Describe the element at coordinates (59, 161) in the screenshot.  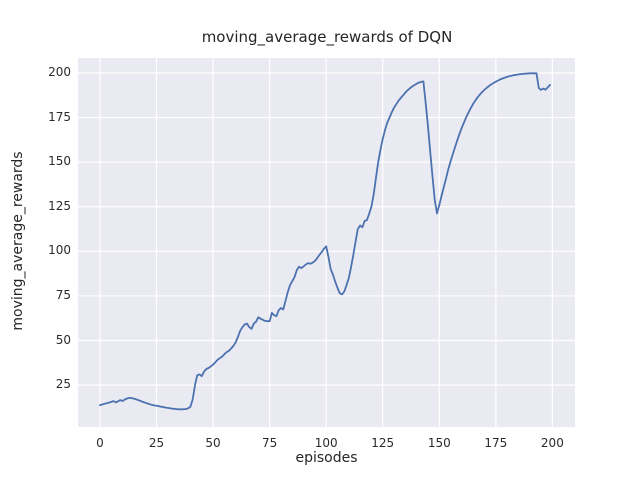
I see `y-tick-label: 150` at that location.